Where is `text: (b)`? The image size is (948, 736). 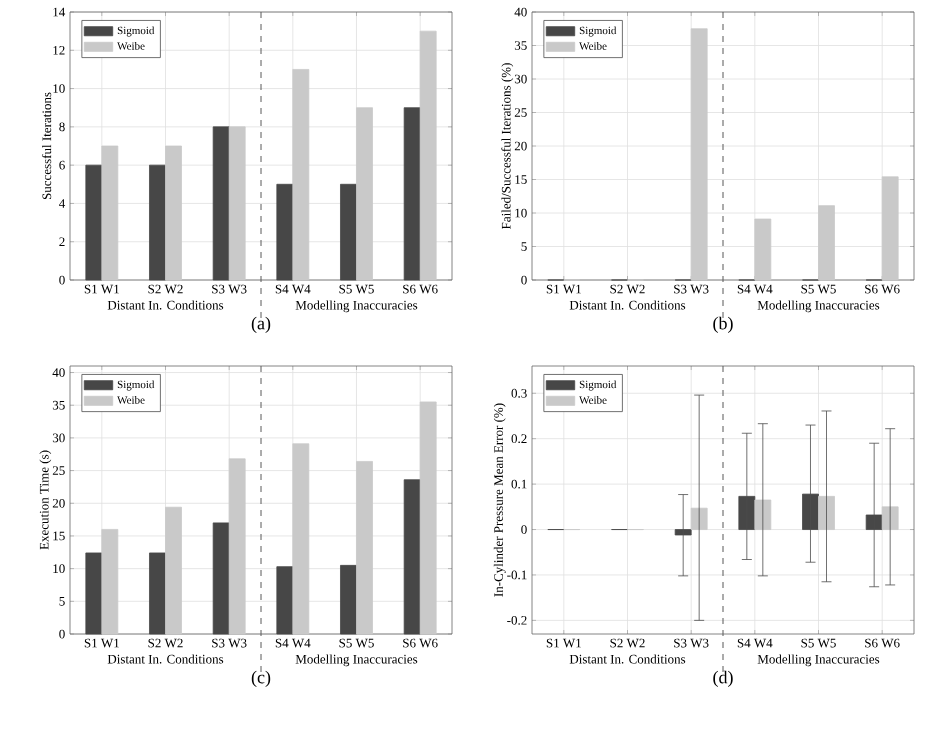
text: (b) is located at coordinates (723, 325).